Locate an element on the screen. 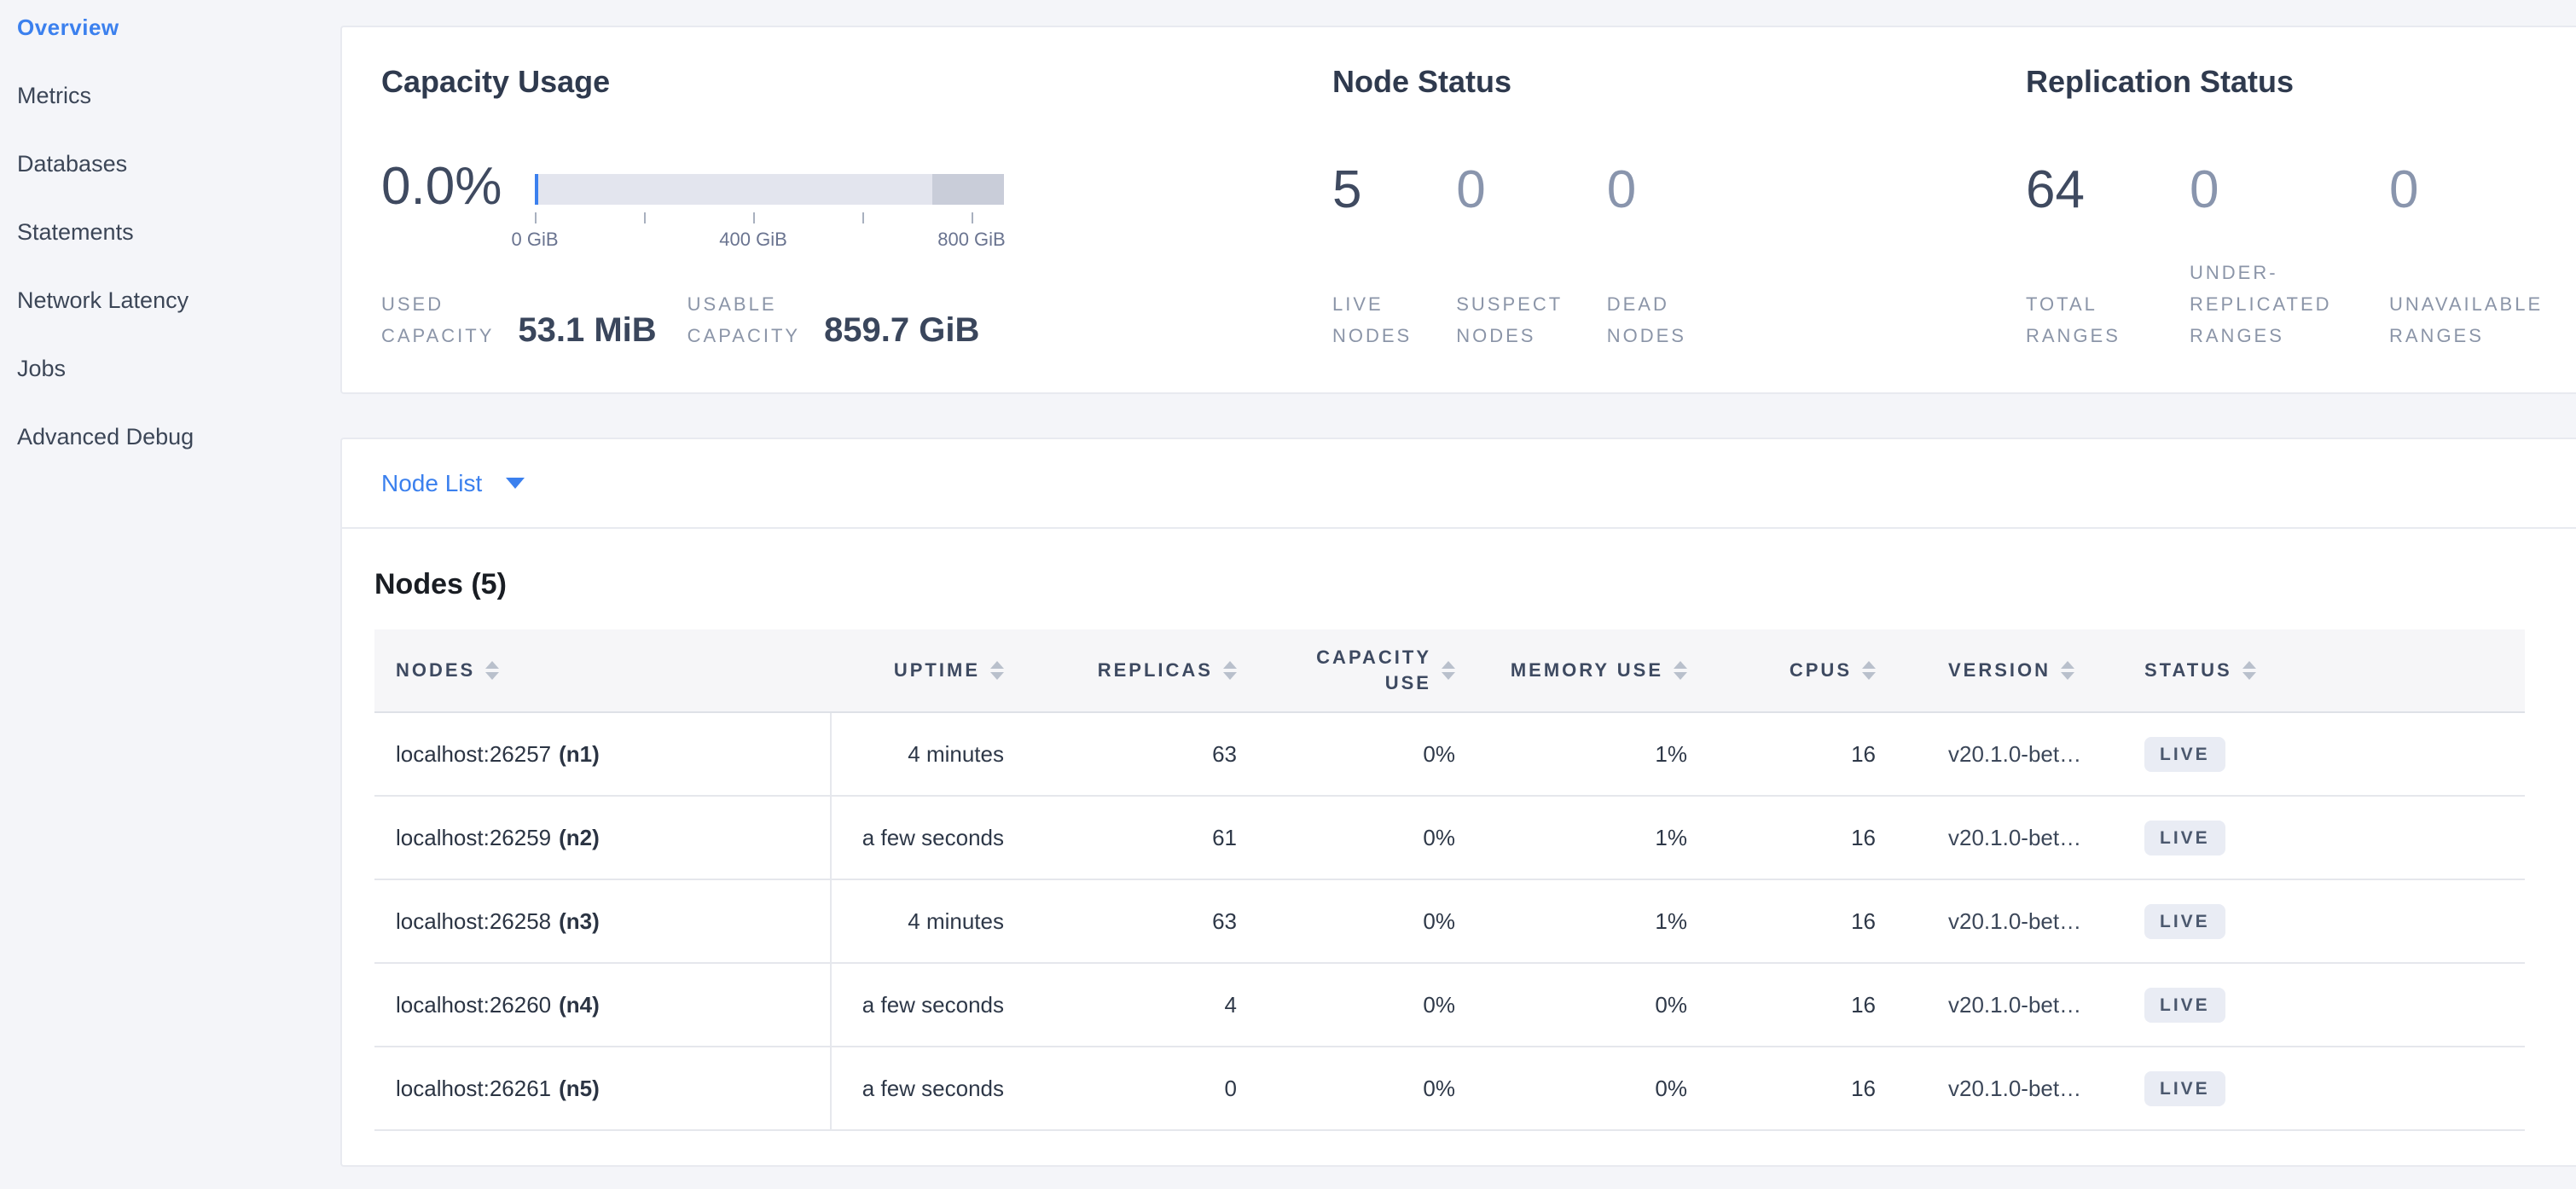 This screenshot has height=1189, width=2576. node-status-title: Node Status is located at coordinates (1422, 81).